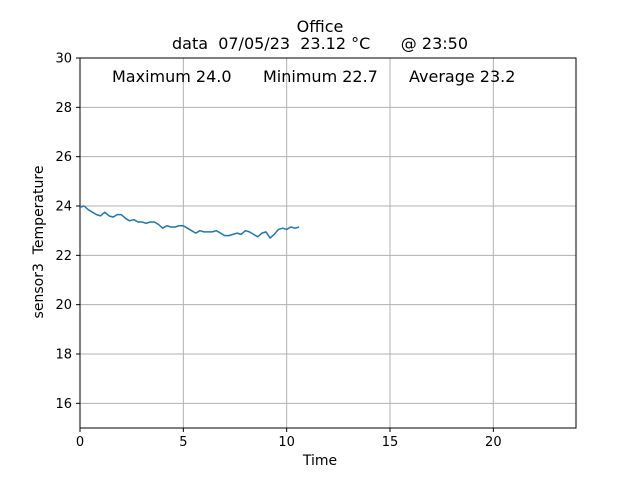 This screenshot has height=480, width=640. I want to click on minimum-stat: Minimum 22.7, so click(320, 76).